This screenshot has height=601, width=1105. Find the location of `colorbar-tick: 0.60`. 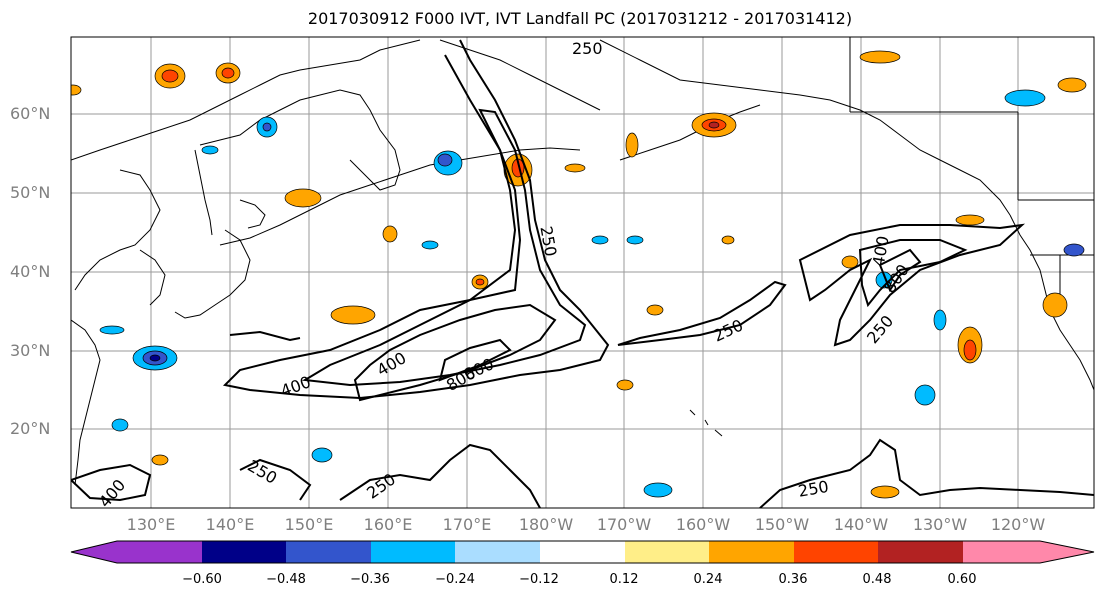

colorbar-tick: 0.60 is located at coordinates (962, 579).